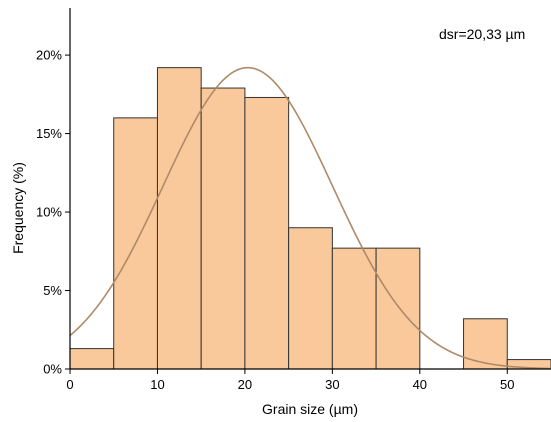  I want to click on x-tick-label: 50, so click(507, 384).